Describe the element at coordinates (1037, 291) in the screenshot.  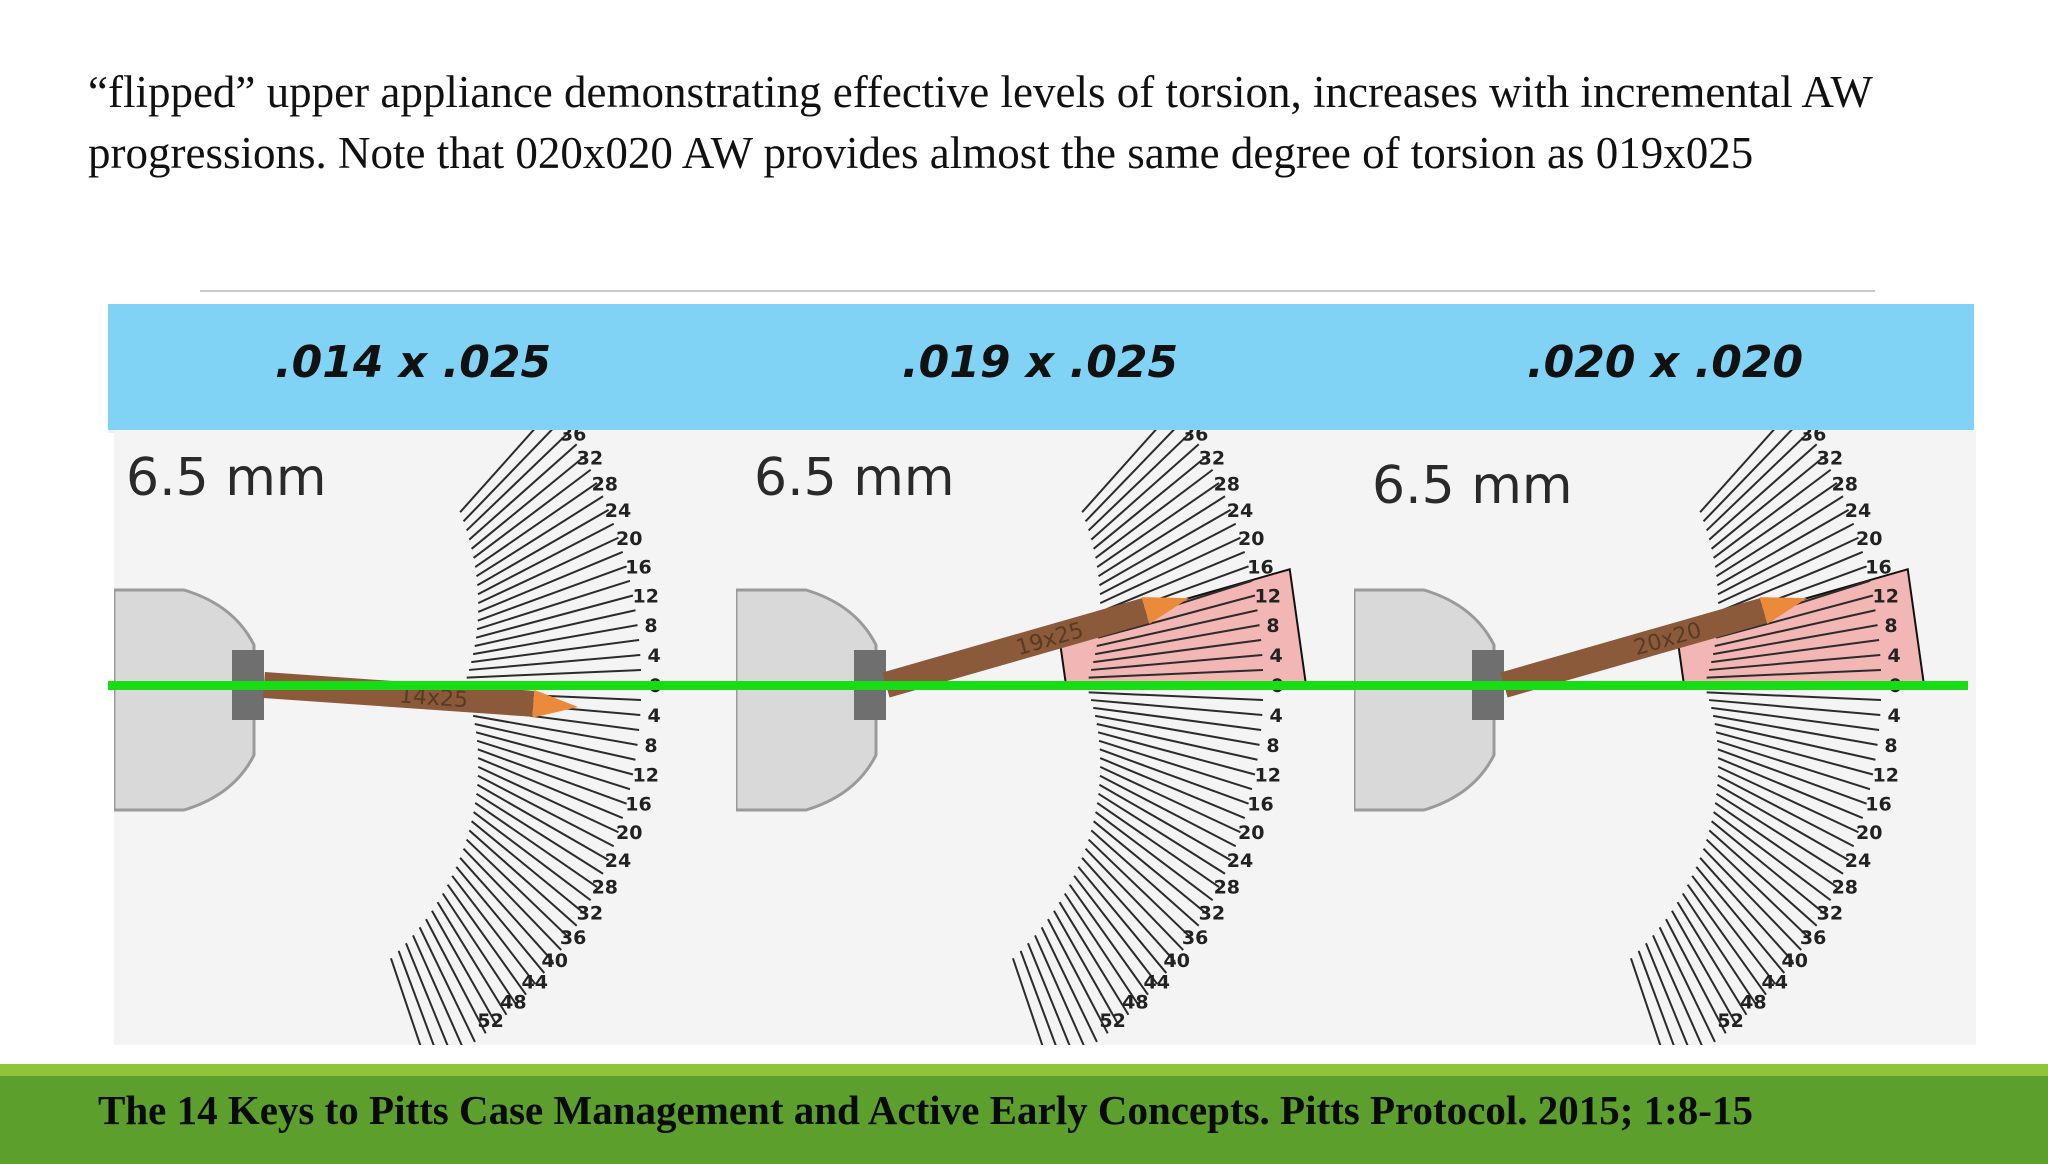
I see `title-divider` at that location.